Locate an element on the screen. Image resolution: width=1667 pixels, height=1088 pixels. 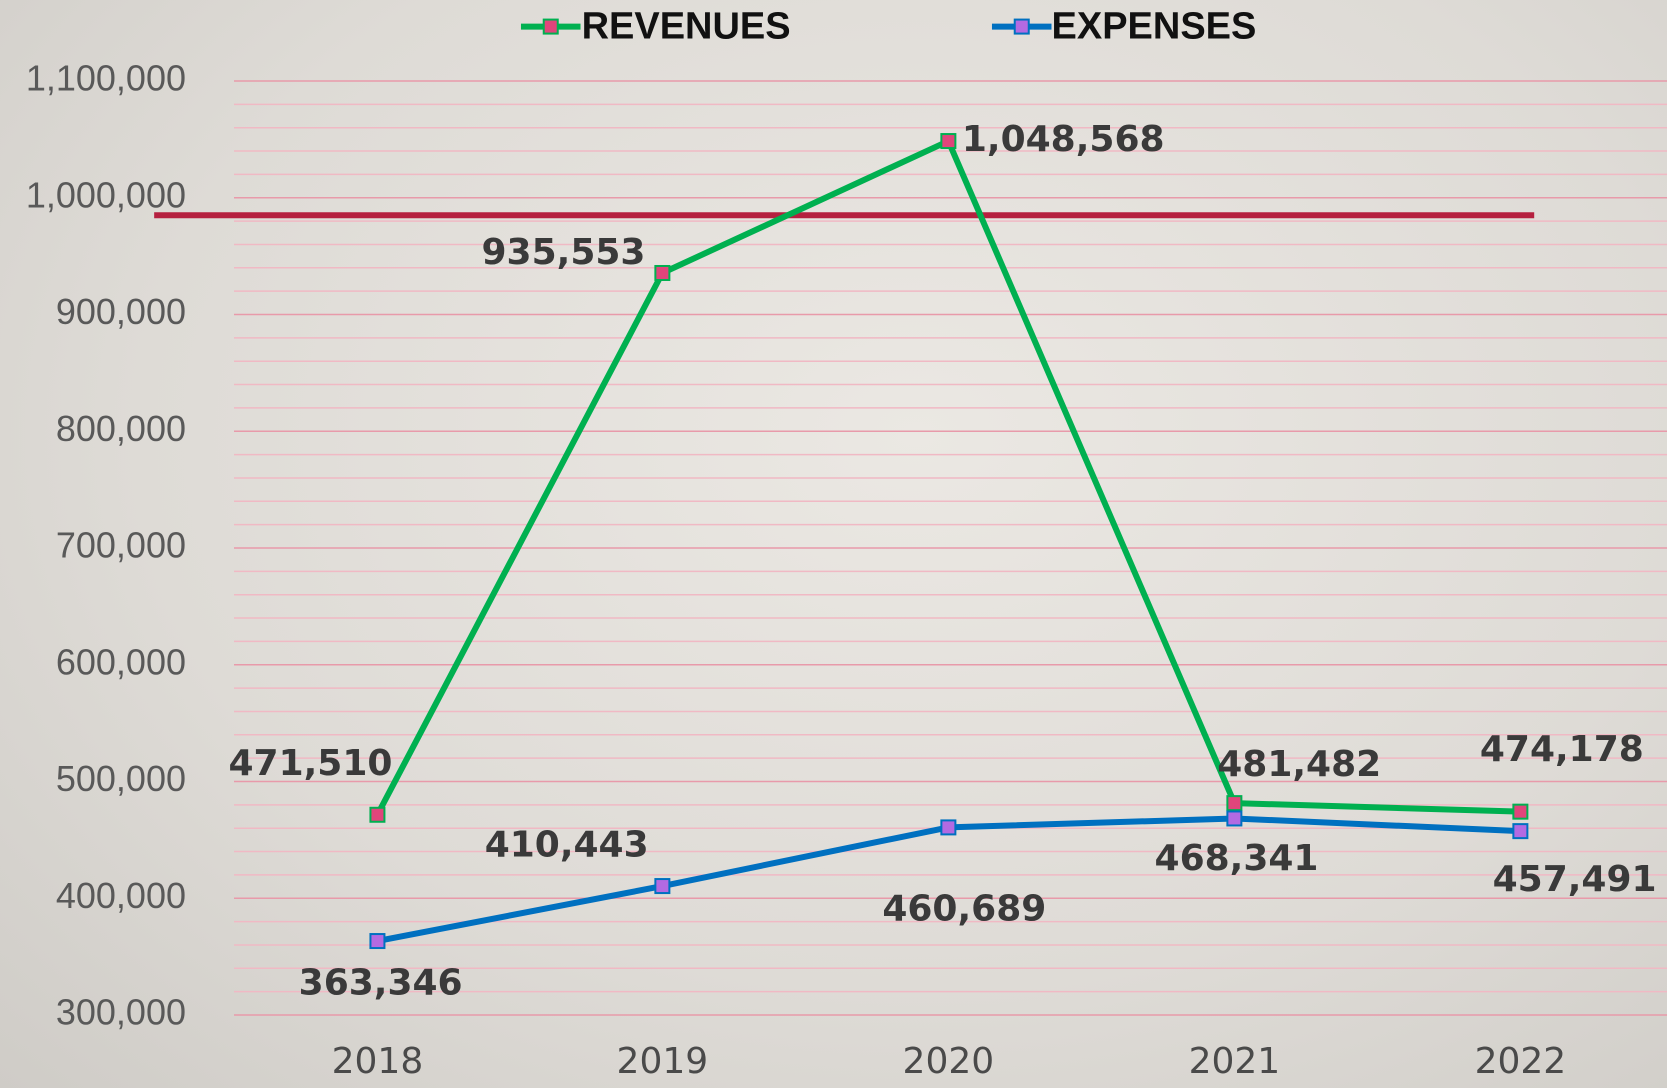
data-label: 468,341 is located at coordinates (1237, 858).